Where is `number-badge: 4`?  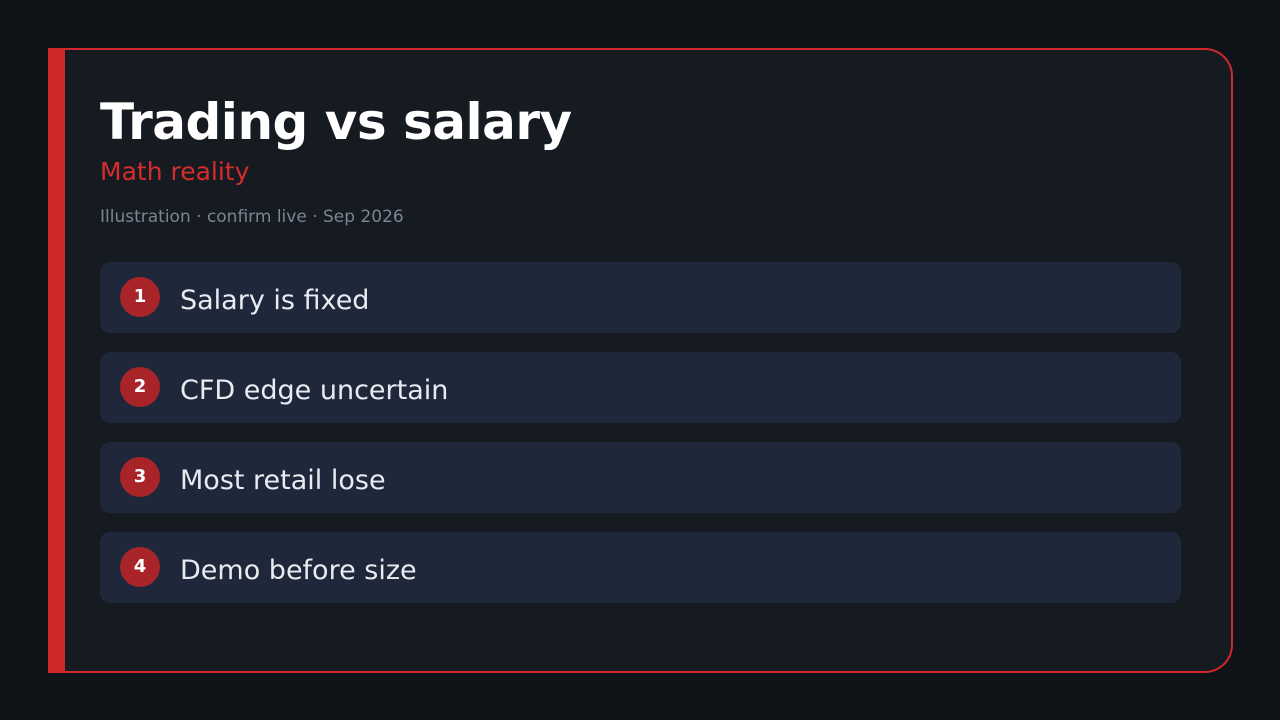
number-badge: 4 is located at coordinates (140, 567).